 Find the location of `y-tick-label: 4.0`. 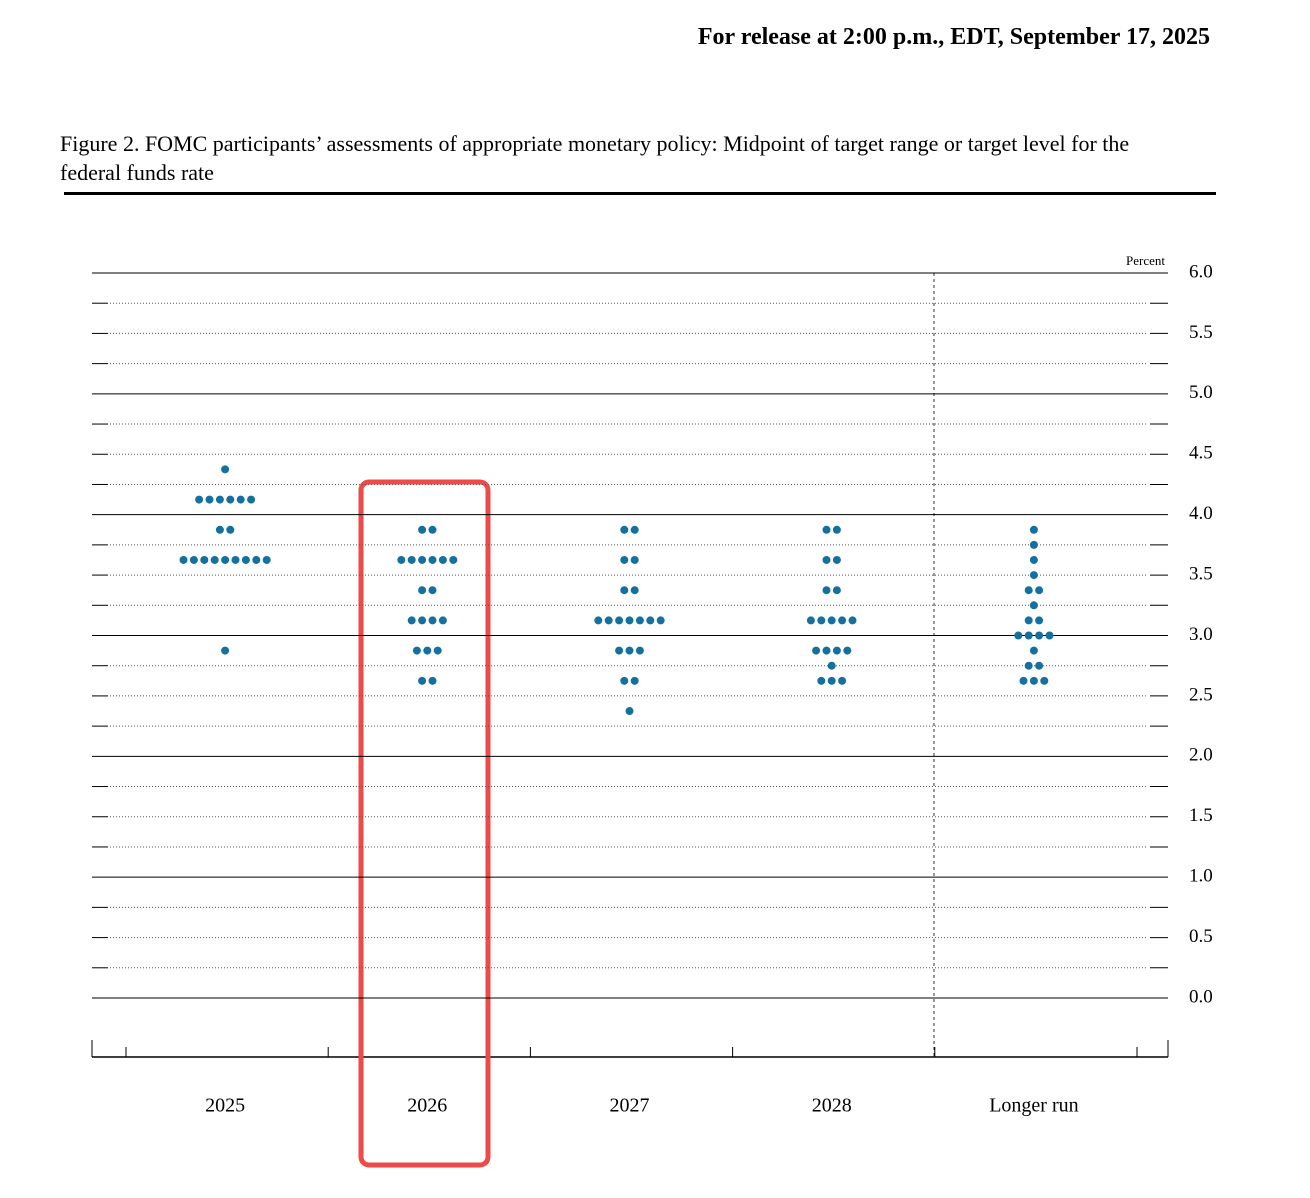

y-tick-label: 4.0 is located at coordinates (1201, 513).